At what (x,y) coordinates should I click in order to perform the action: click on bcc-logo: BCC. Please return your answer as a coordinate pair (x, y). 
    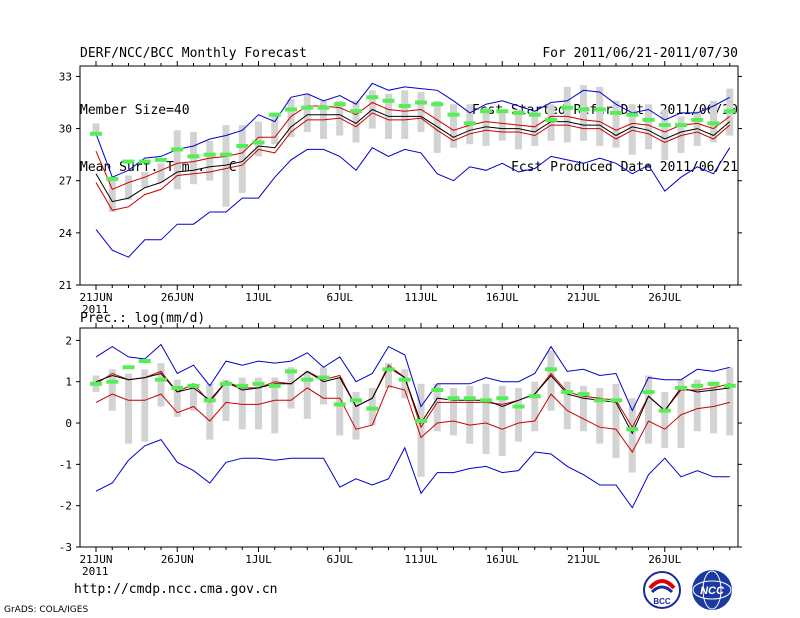
    Looking at the image, I should click on (662, 590).